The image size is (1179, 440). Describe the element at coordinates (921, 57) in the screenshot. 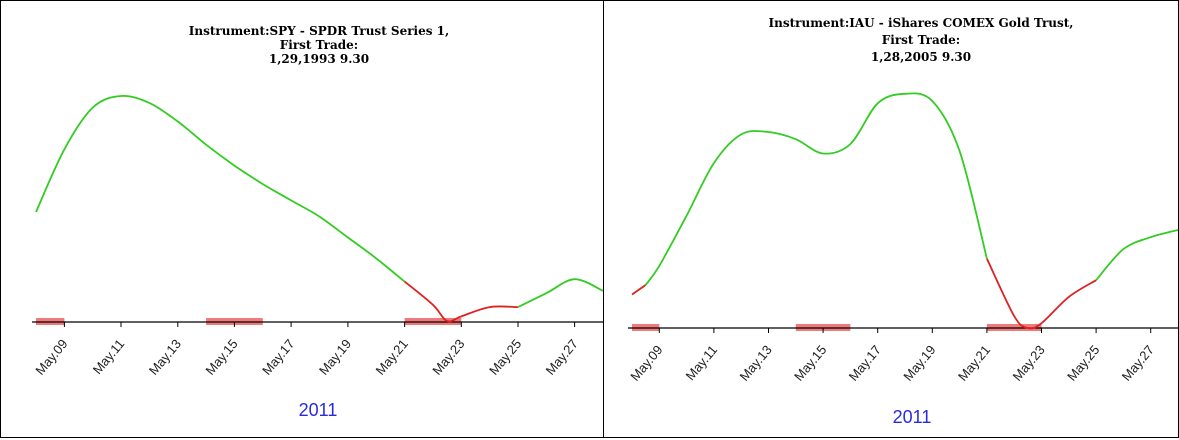

I see `chart-title-line-3: 1,28,2005 9.30` at that location.